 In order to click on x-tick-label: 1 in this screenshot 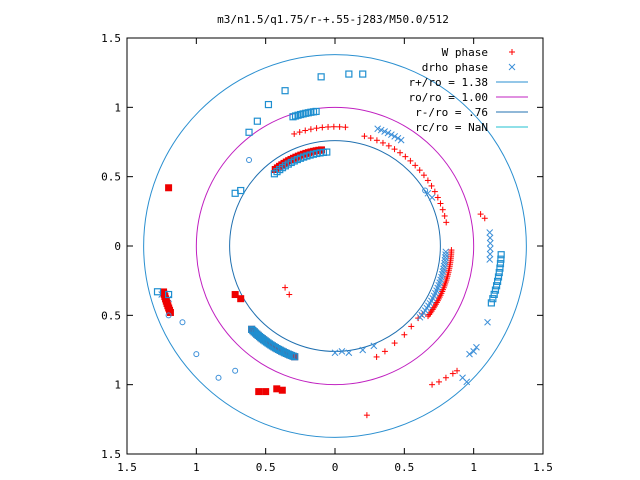, I will do `click(473, 467)`.